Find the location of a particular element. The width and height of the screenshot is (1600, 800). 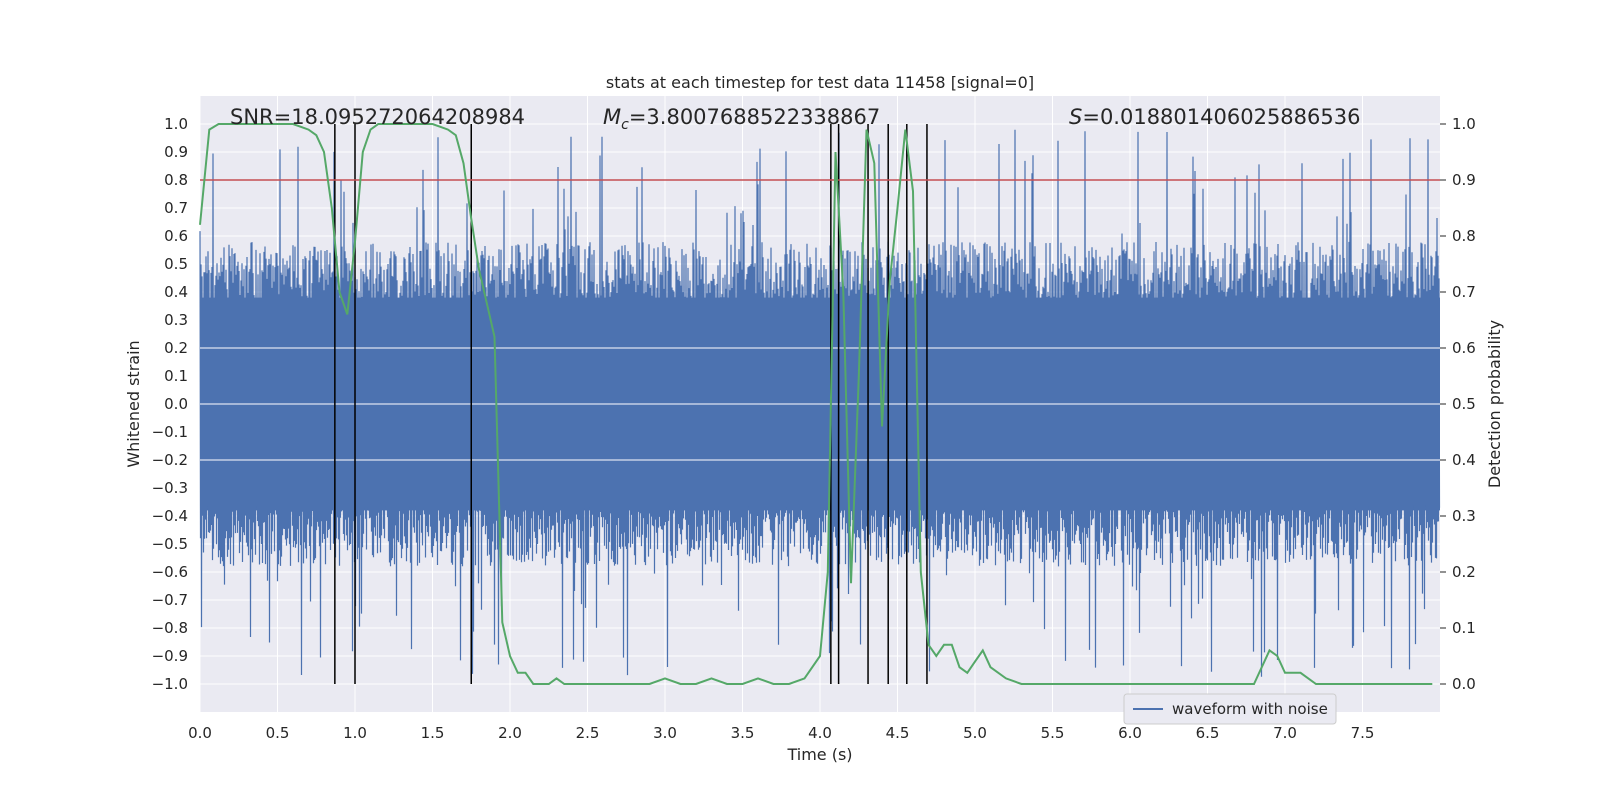

x-tick-label: 4.5 is located at coordinates (898, 733).